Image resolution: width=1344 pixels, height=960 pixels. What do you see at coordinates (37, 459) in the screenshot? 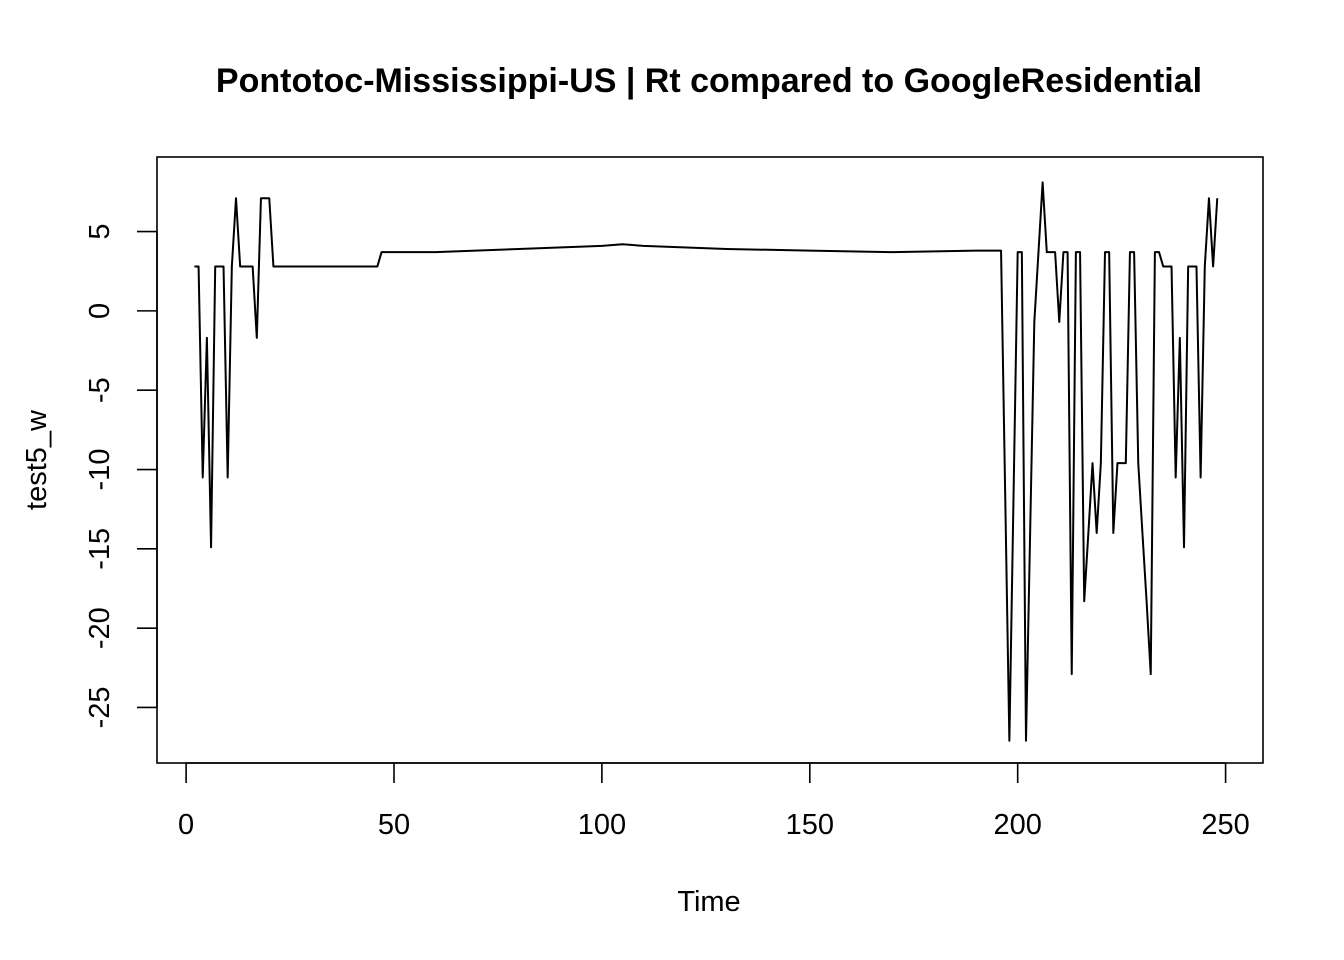
I see `y-axis-label: test5_w` at bounding box center [37, 459].